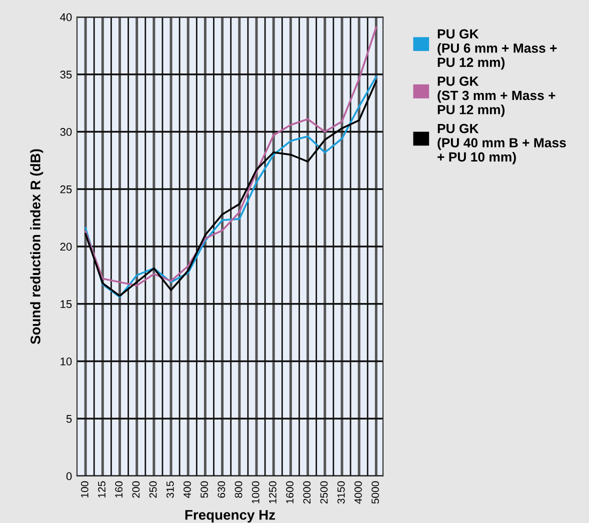 The width and height of the screenshot is (589, 523). I want to click on y-tick-label: 40, so click(66, 17).